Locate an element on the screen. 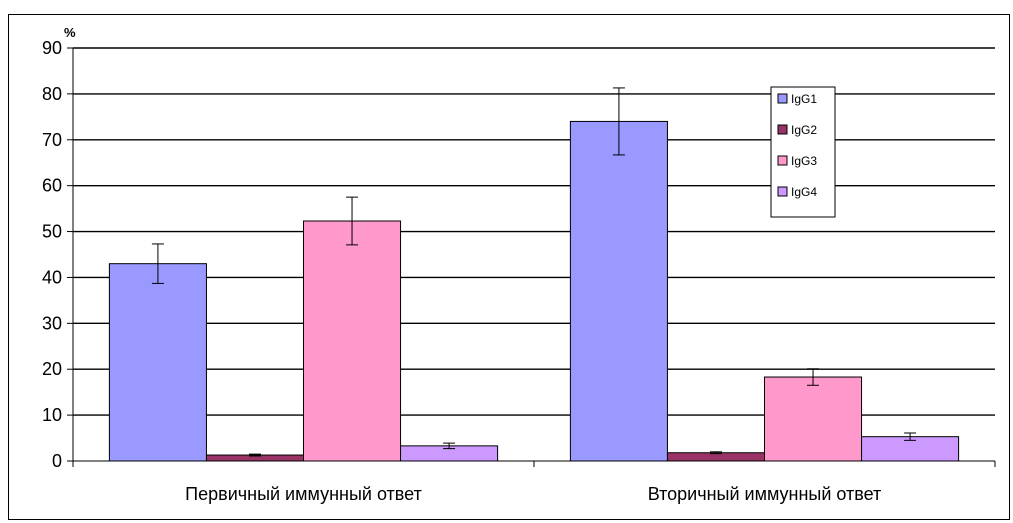  legend-label: IgG3 is located at coordinates (804, 161).